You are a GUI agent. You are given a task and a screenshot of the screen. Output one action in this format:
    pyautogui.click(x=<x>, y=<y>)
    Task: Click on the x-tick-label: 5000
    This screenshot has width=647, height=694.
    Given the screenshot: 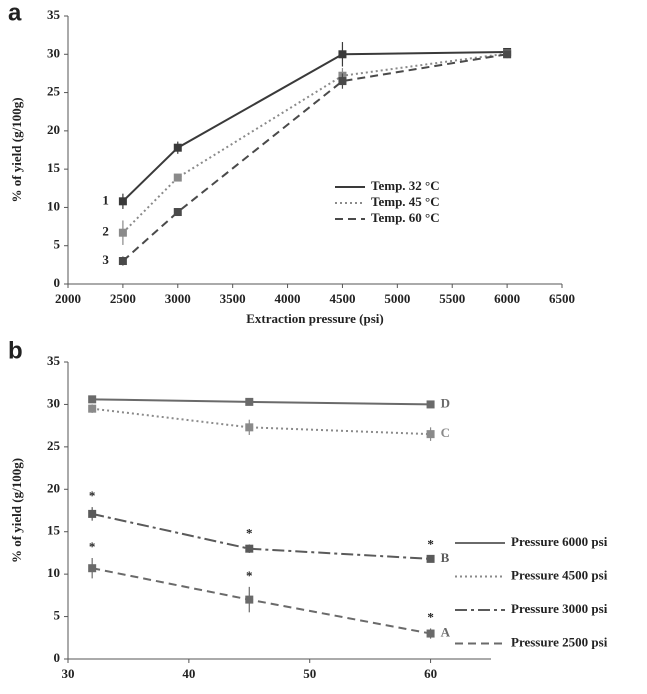 What is the action you would take?
    pyautogui.click(x=397, y=298)
    